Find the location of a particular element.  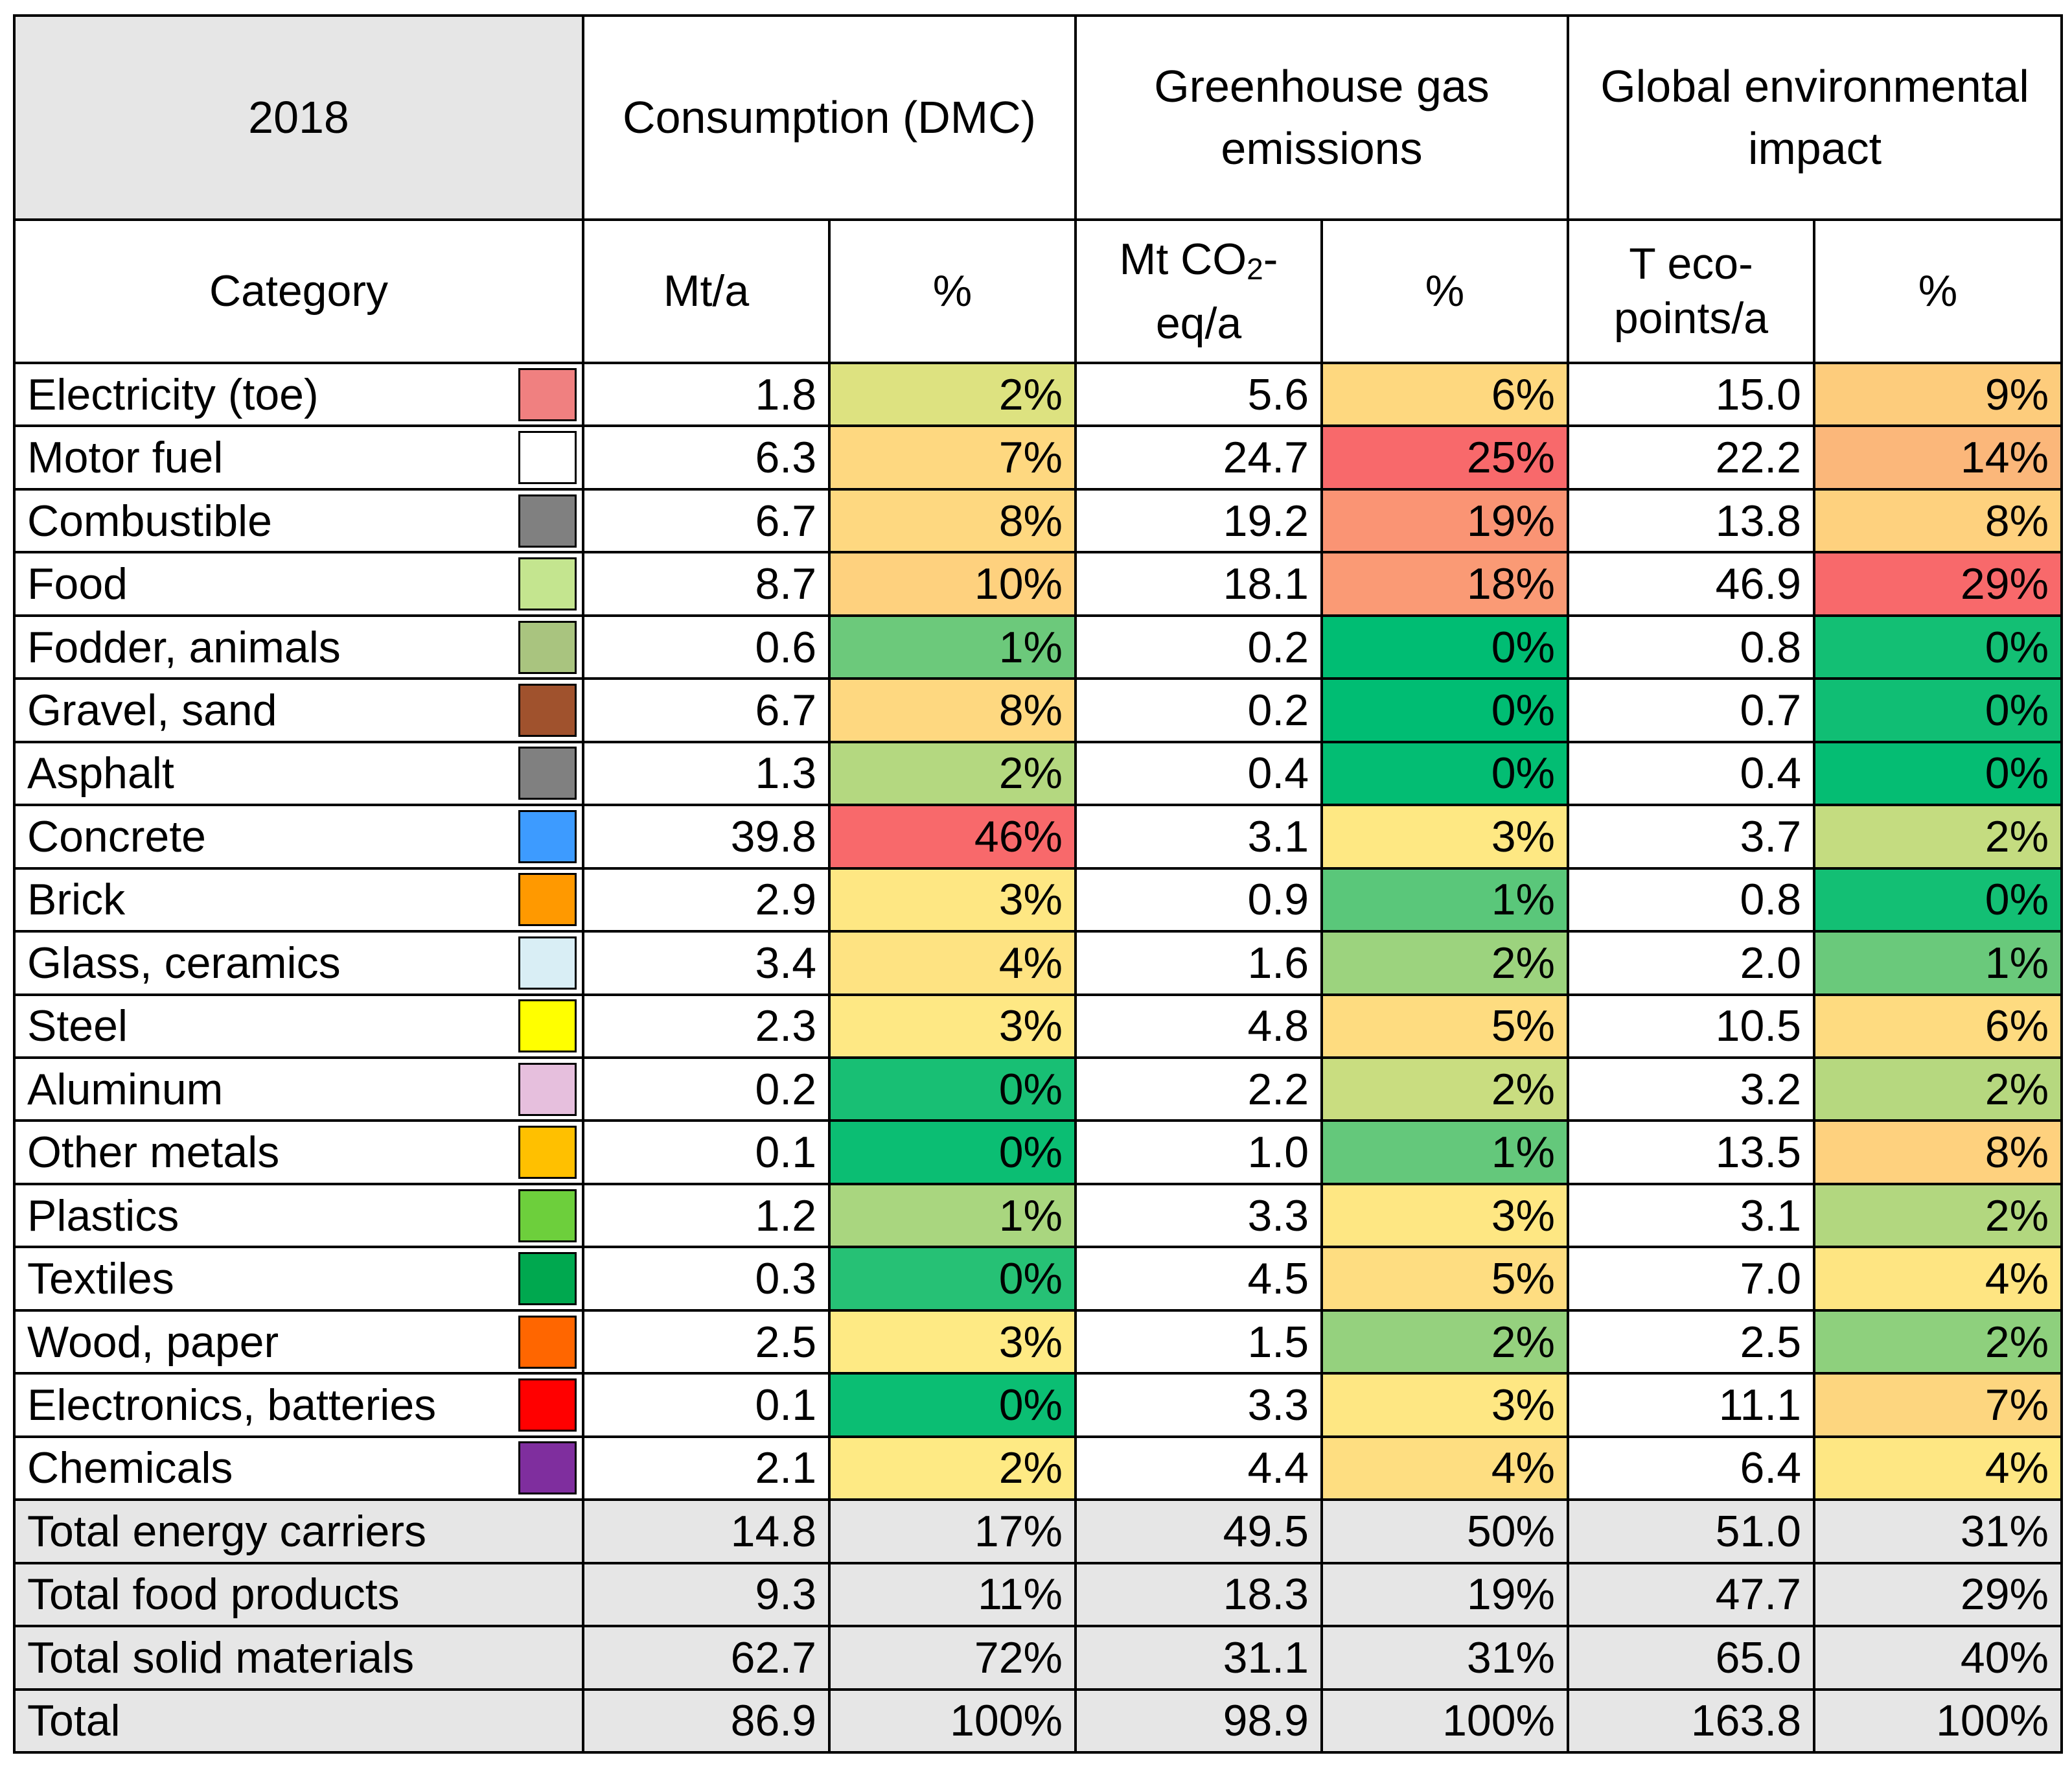

dmc-percent: 8% is located at coordinates (952, 710).